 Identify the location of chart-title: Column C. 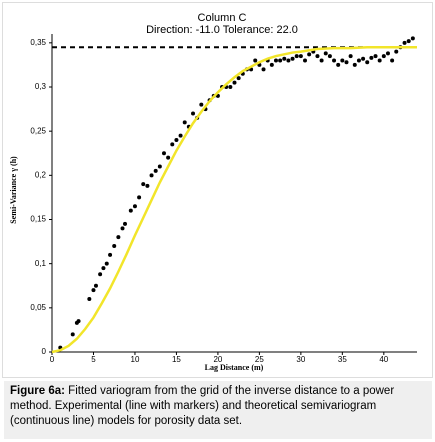
(222, 18).